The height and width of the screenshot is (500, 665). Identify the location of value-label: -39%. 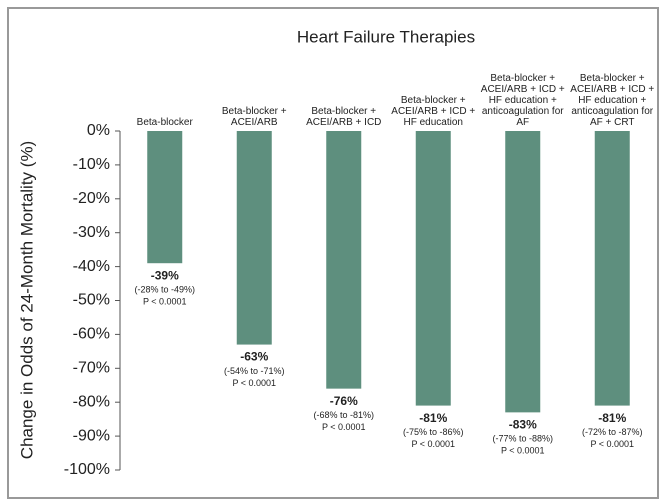
(165, 275).